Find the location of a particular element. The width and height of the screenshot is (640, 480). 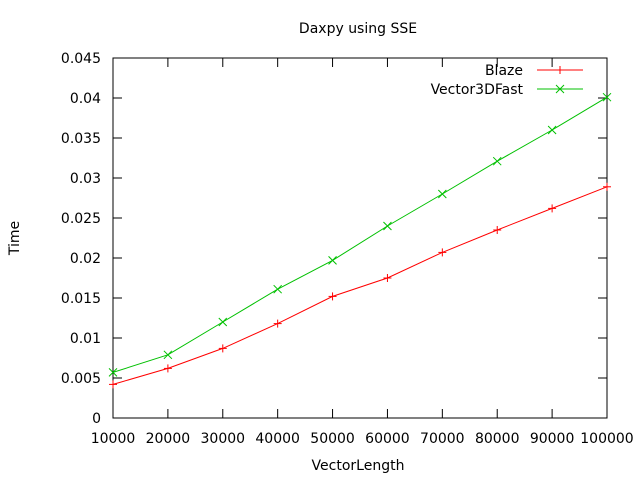

legend: Blaze Vector3DFast is located at coordinates (507, 80).